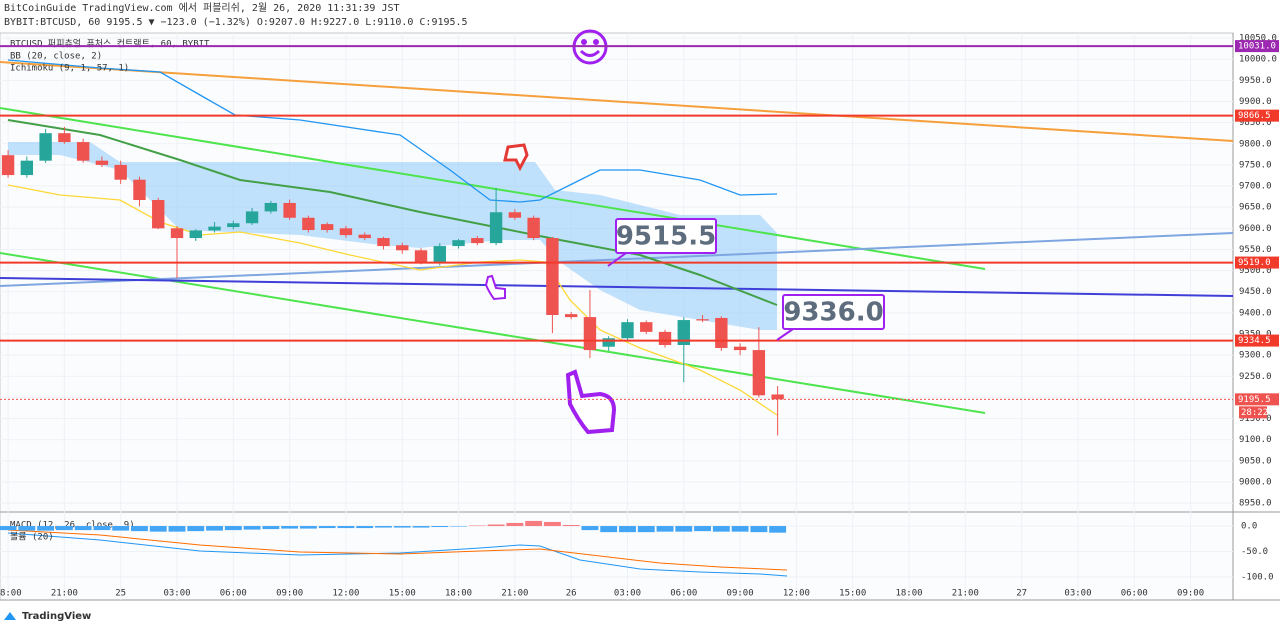 This screenshot has height=628, width=1280. What do you see at coordinates (1255, 419) in the screenshot?
I see `y-tick-label: 9150.0` at bounding box center [1255, 419].